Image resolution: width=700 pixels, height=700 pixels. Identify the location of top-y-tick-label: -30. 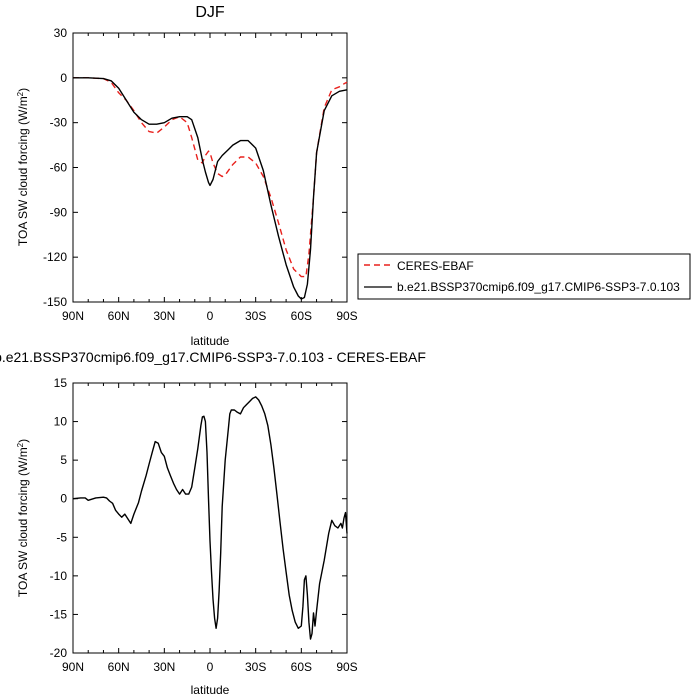
(59, 123).